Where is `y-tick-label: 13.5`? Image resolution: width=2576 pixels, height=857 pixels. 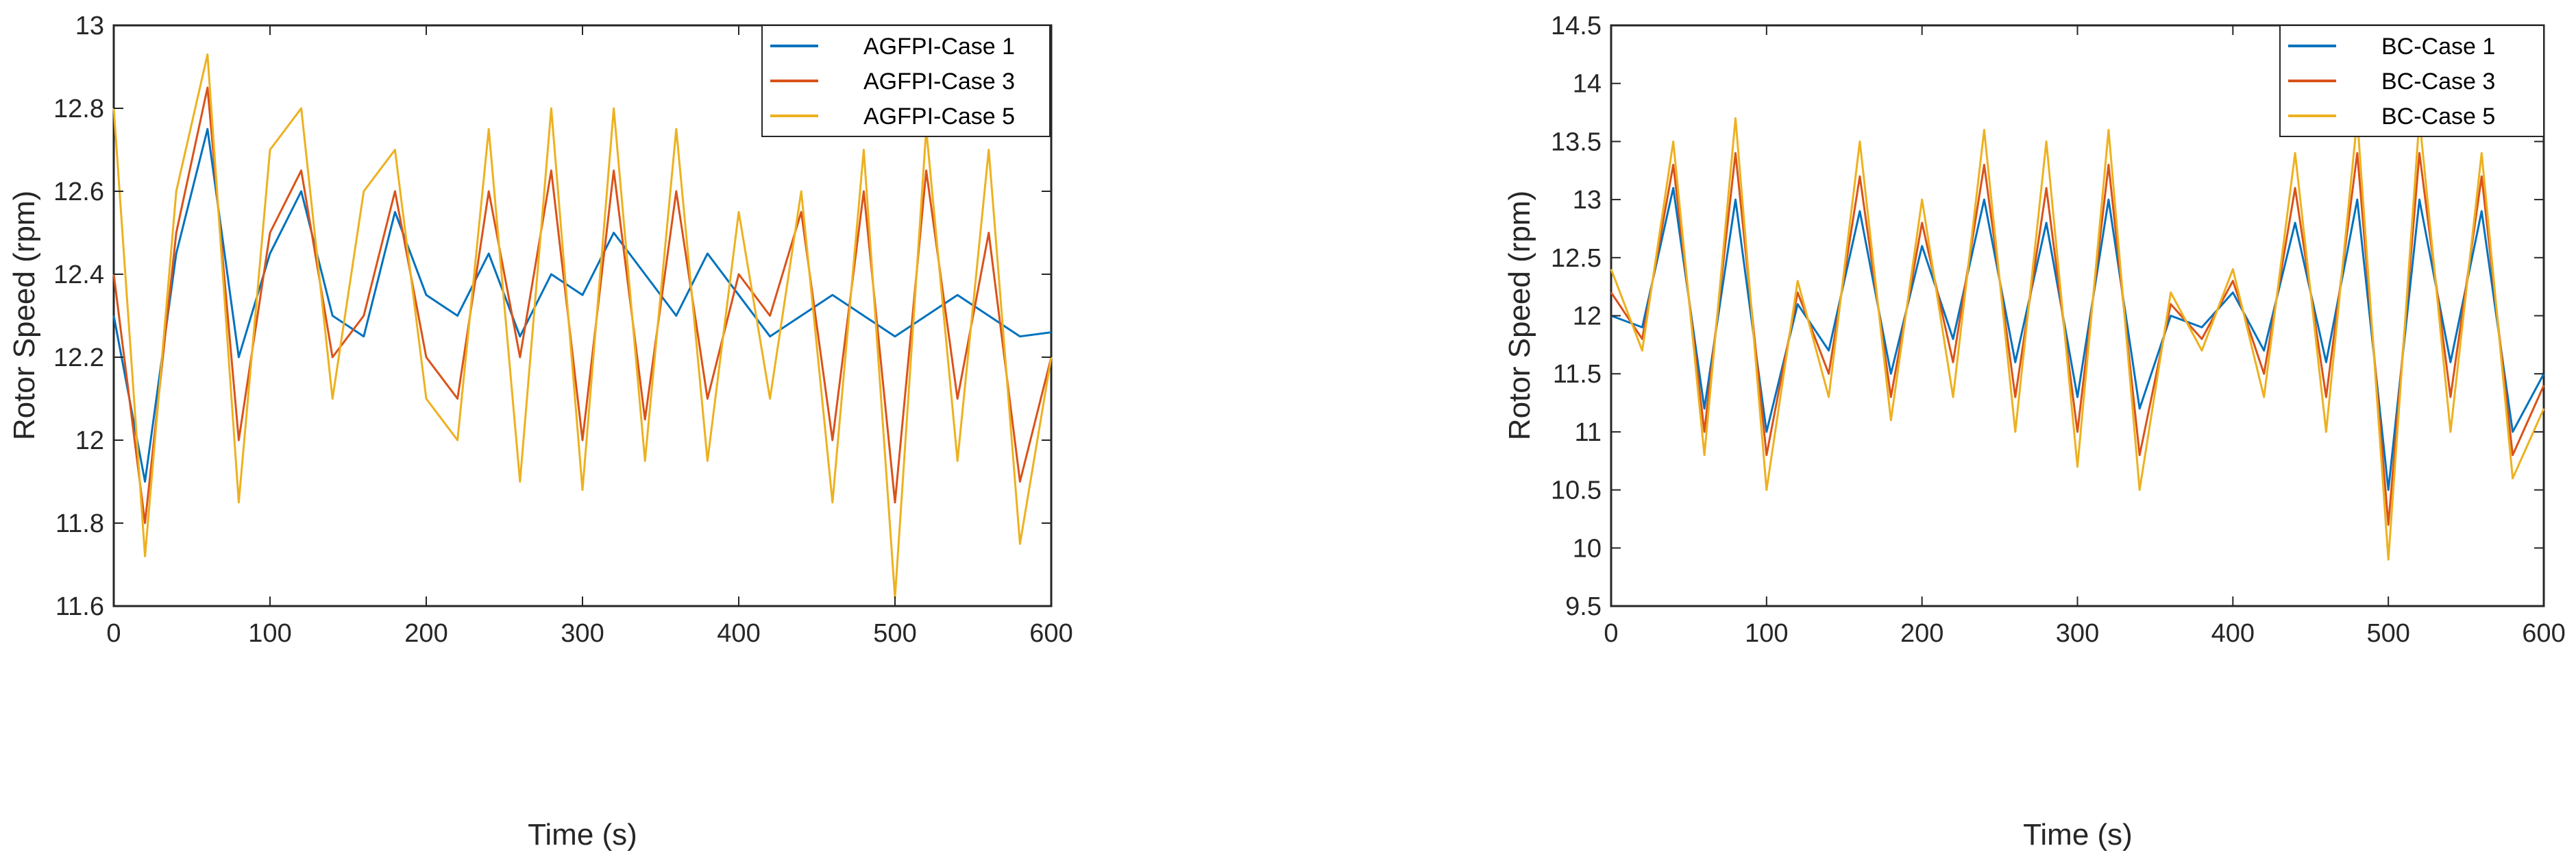
y-tick-label: 13.5 is located at coordinates (1577, 142).